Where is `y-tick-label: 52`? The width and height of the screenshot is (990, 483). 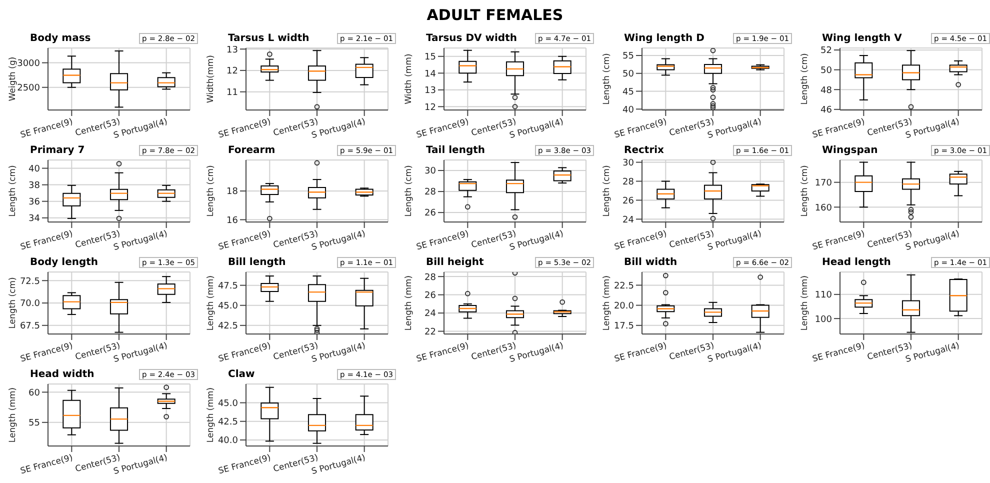
y-tick-label: 52 is located at coordinates (826, 51).